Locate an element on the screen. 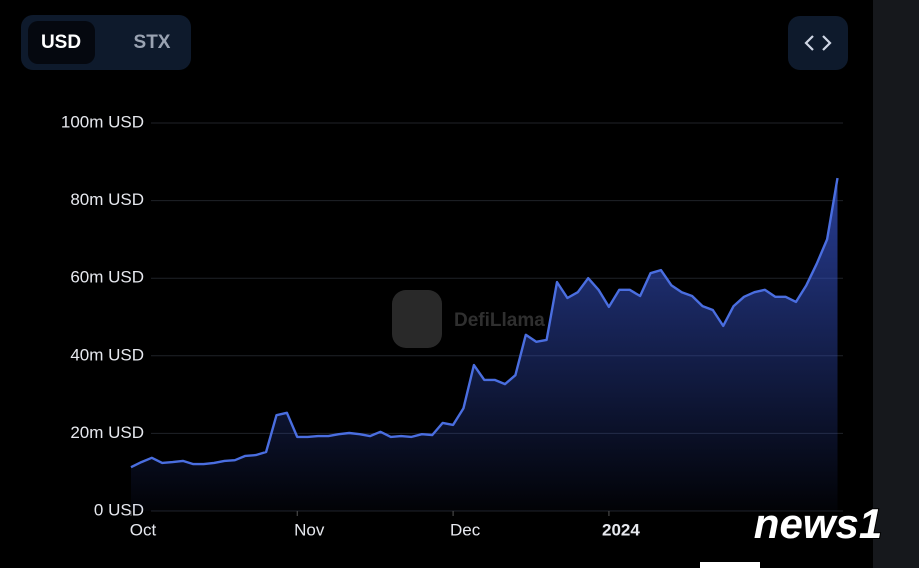 Image resolution: width=919 pixels, height=568 pixels. y-tick-label: 60m USD is located at coordinates (107, 277).